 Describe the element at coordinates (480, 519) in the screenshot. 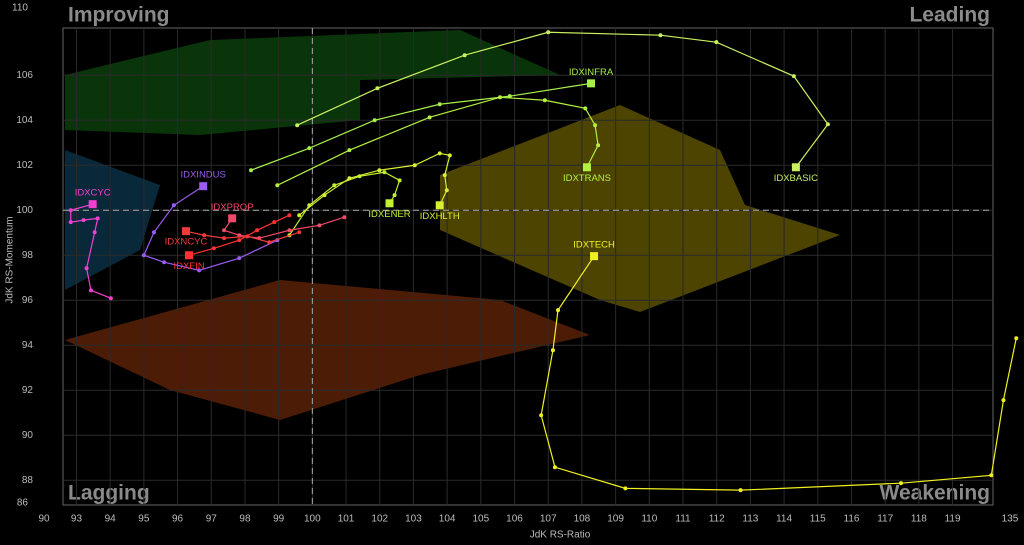

I see `x-tick-label: 105` at that location.